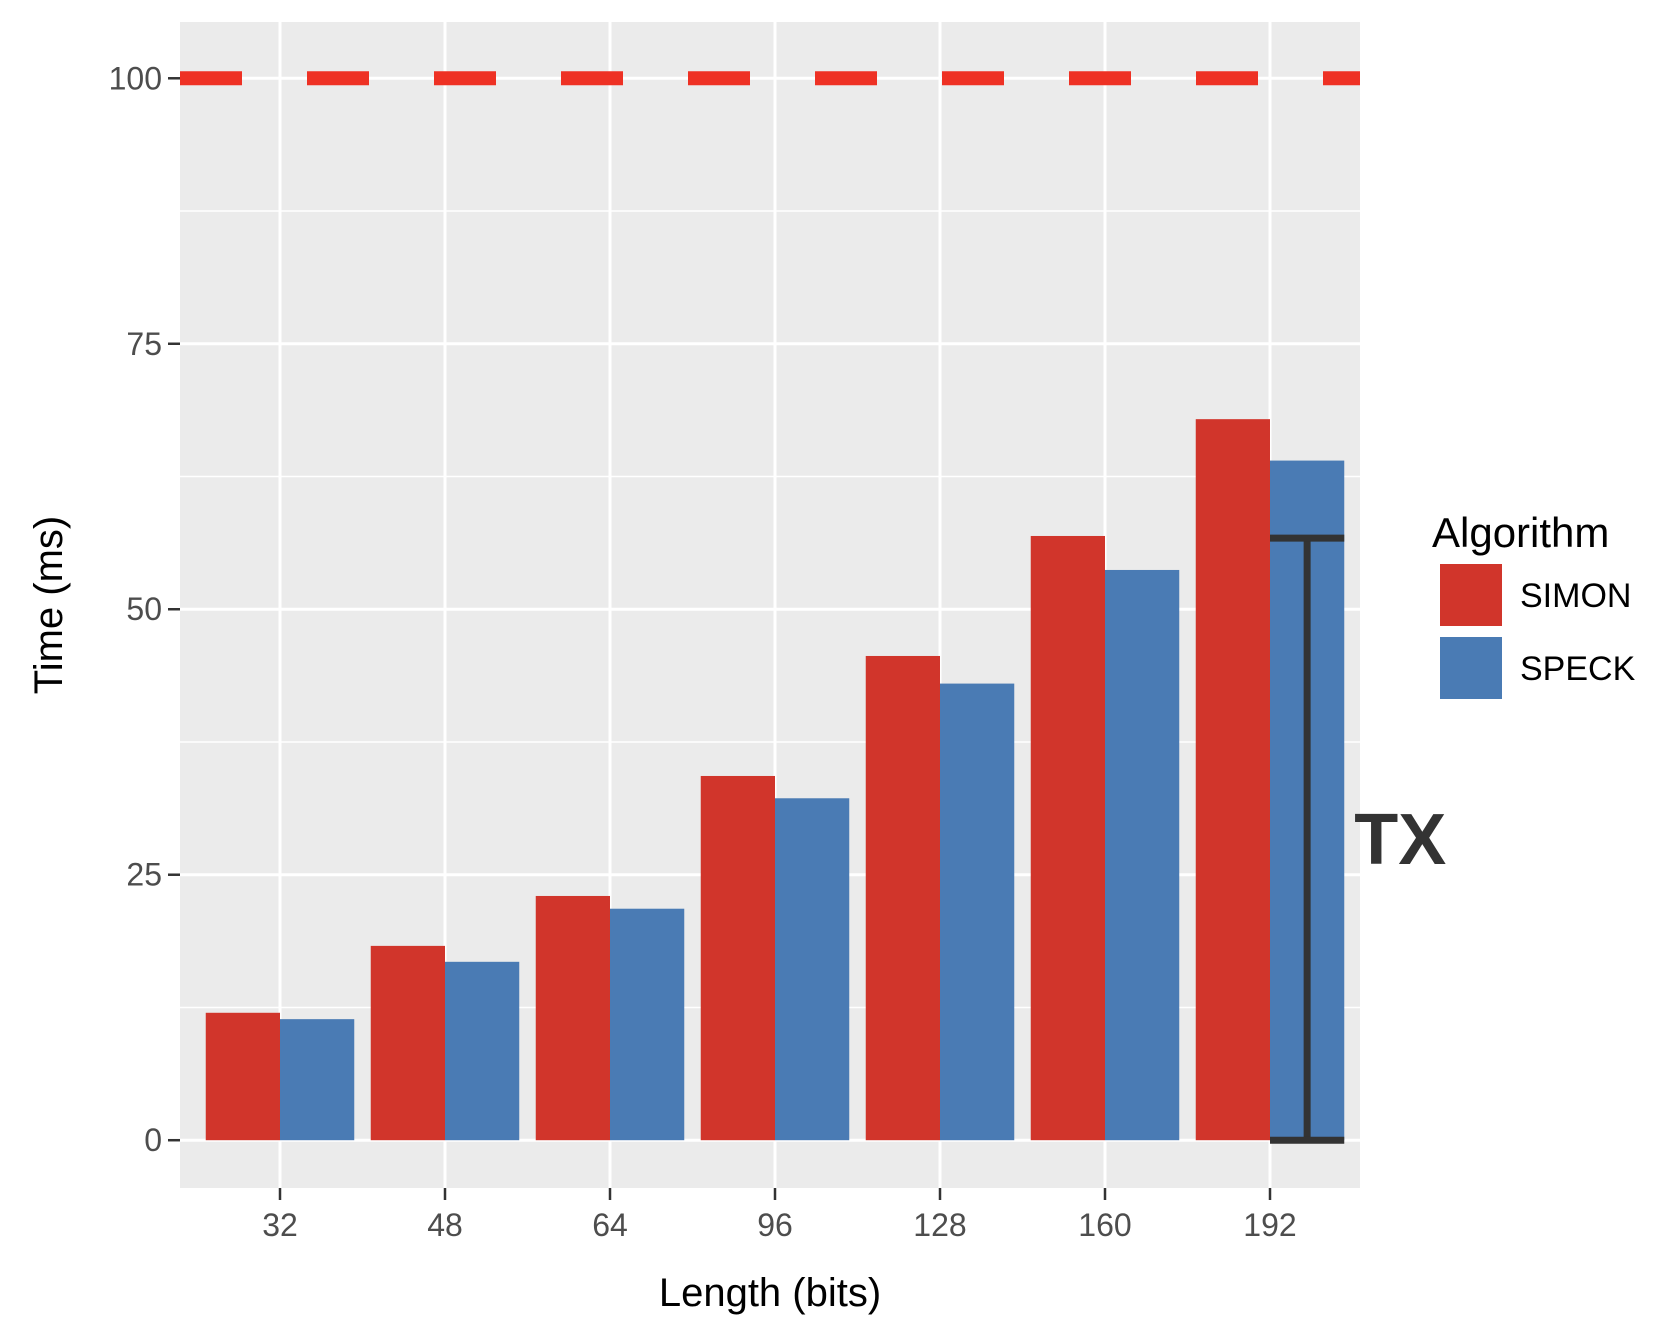 The height and width of the screenshot is (1322, 1676). Describe the element at coordinates (1578, 669) in the screenshot. I see `legend-label-speck: SPECK` at that location.